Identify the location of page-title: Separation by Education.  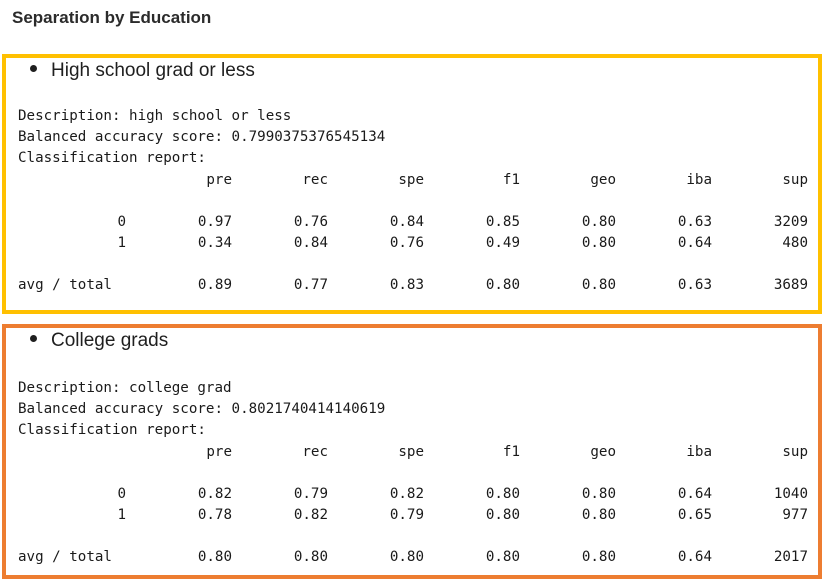
(112, 17).